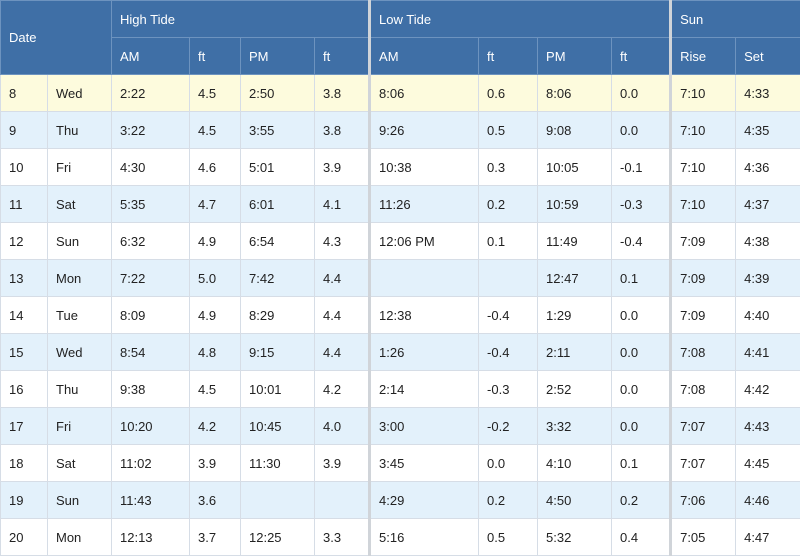 Image resolution: width=800 pixels, height=556 pixels. Describe the element at coordinates (424, 537) in the screenshot. I see `low-am-time: 5:16` at that location.